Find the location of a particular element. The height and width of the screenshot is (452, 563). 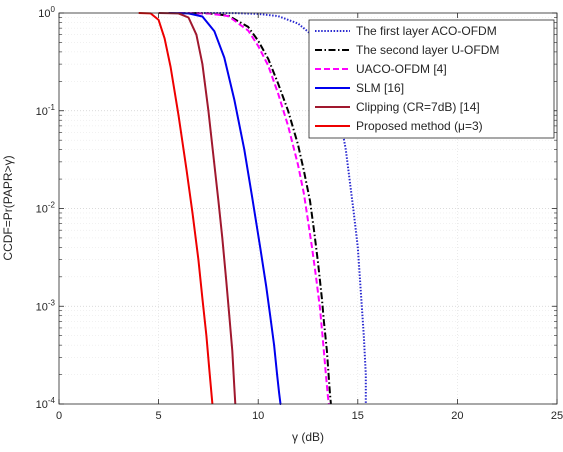

x-axis-label: γ (dB) is located at coordinates (308, 437).